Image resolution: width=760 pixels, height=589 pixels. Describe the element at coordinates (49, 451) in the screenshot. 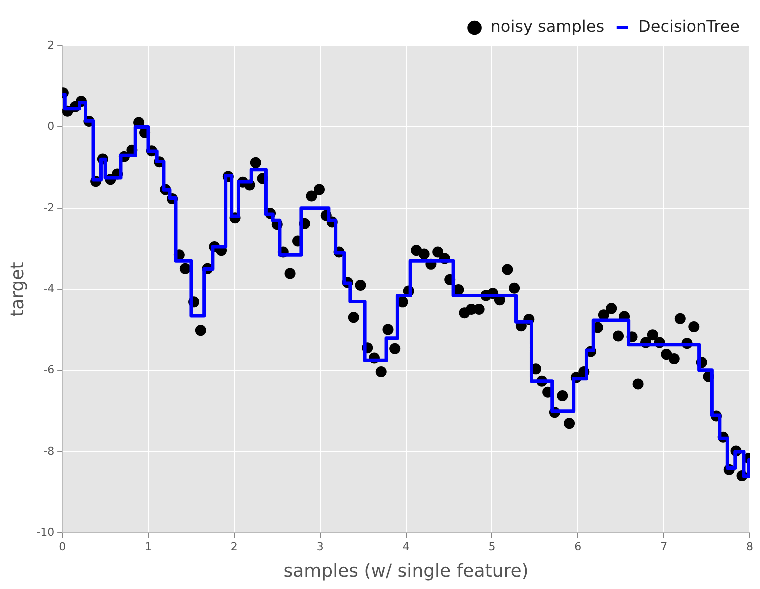

I see `y-tick-label: -8` at that location.